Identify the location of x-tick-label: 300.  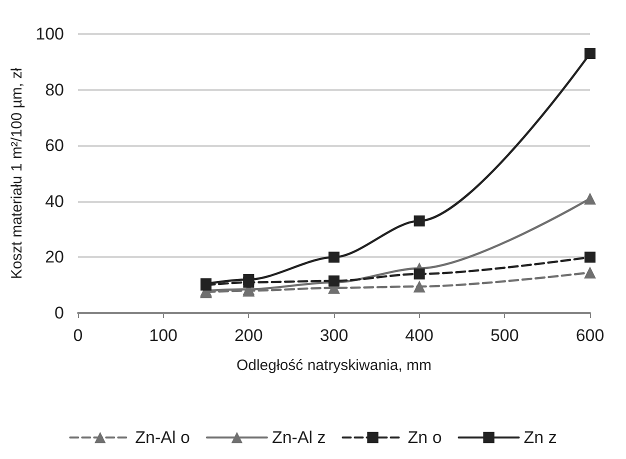
(334, 335).